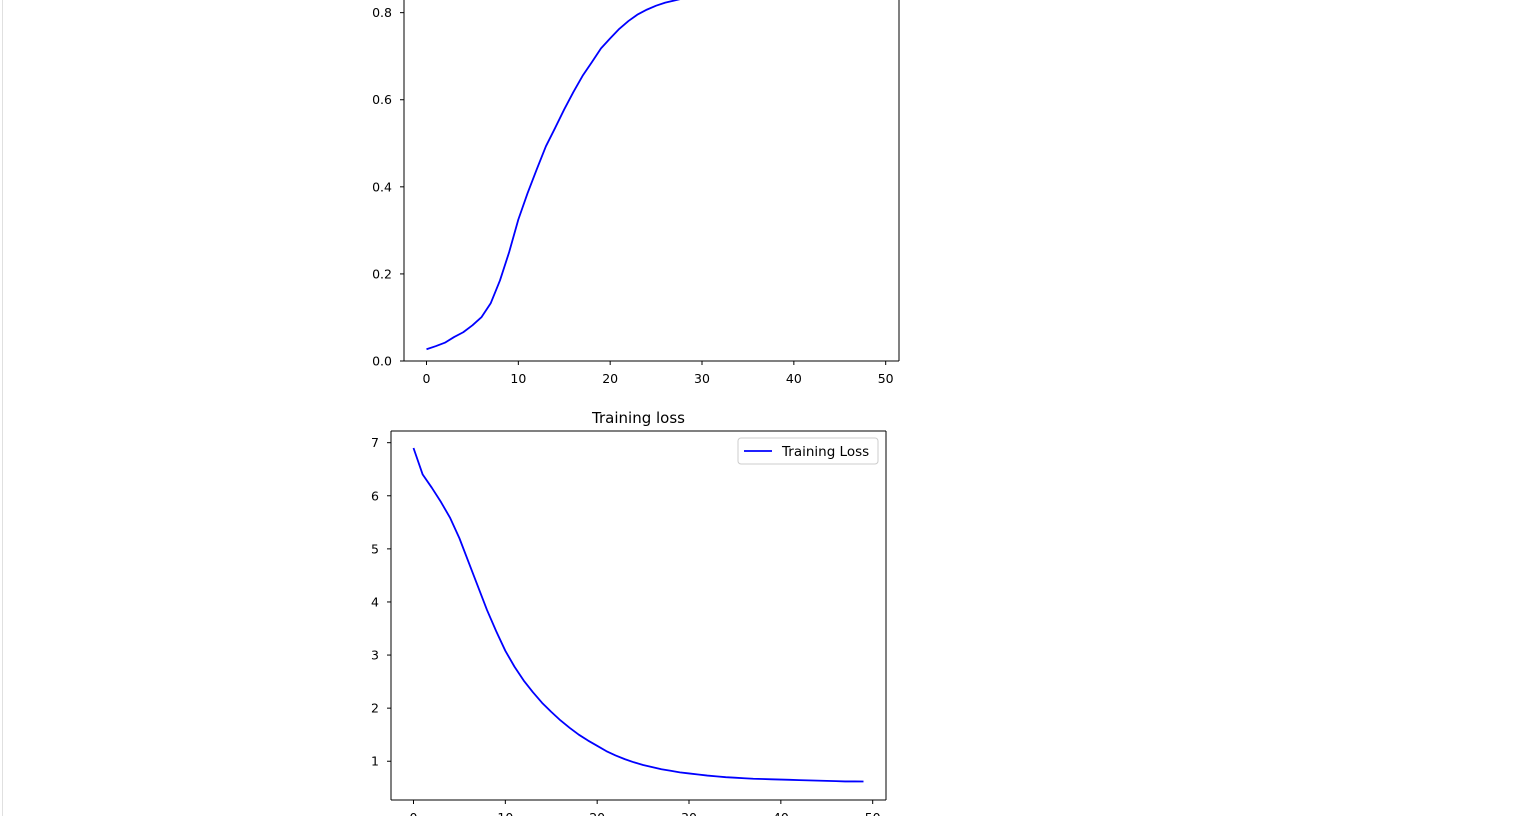 The image size is (1539, 816). Describe the element at coordinates (375, 601) in the screenshot. I see `y-tick-label: 4` at that location.